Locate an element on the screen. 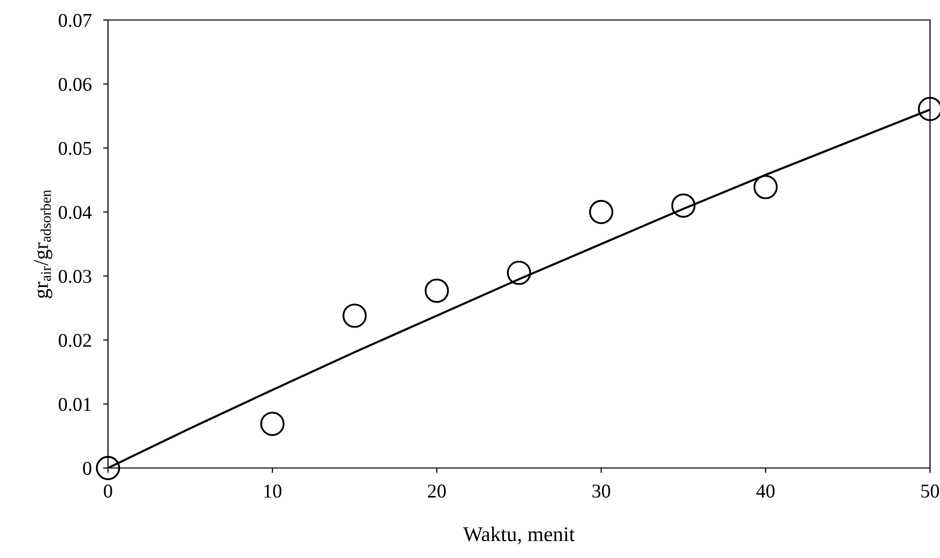  y-axis-title: gr$_{air}$/gr$_{adsorben}$ is located at coordinates (43, 244).